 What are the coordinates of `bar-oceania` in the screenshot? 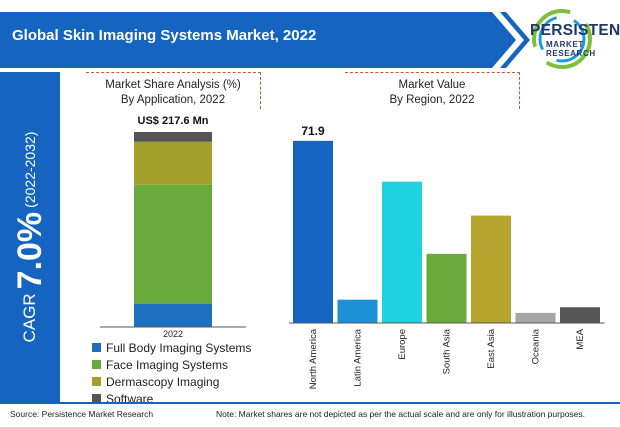 It's located at (535, 317).